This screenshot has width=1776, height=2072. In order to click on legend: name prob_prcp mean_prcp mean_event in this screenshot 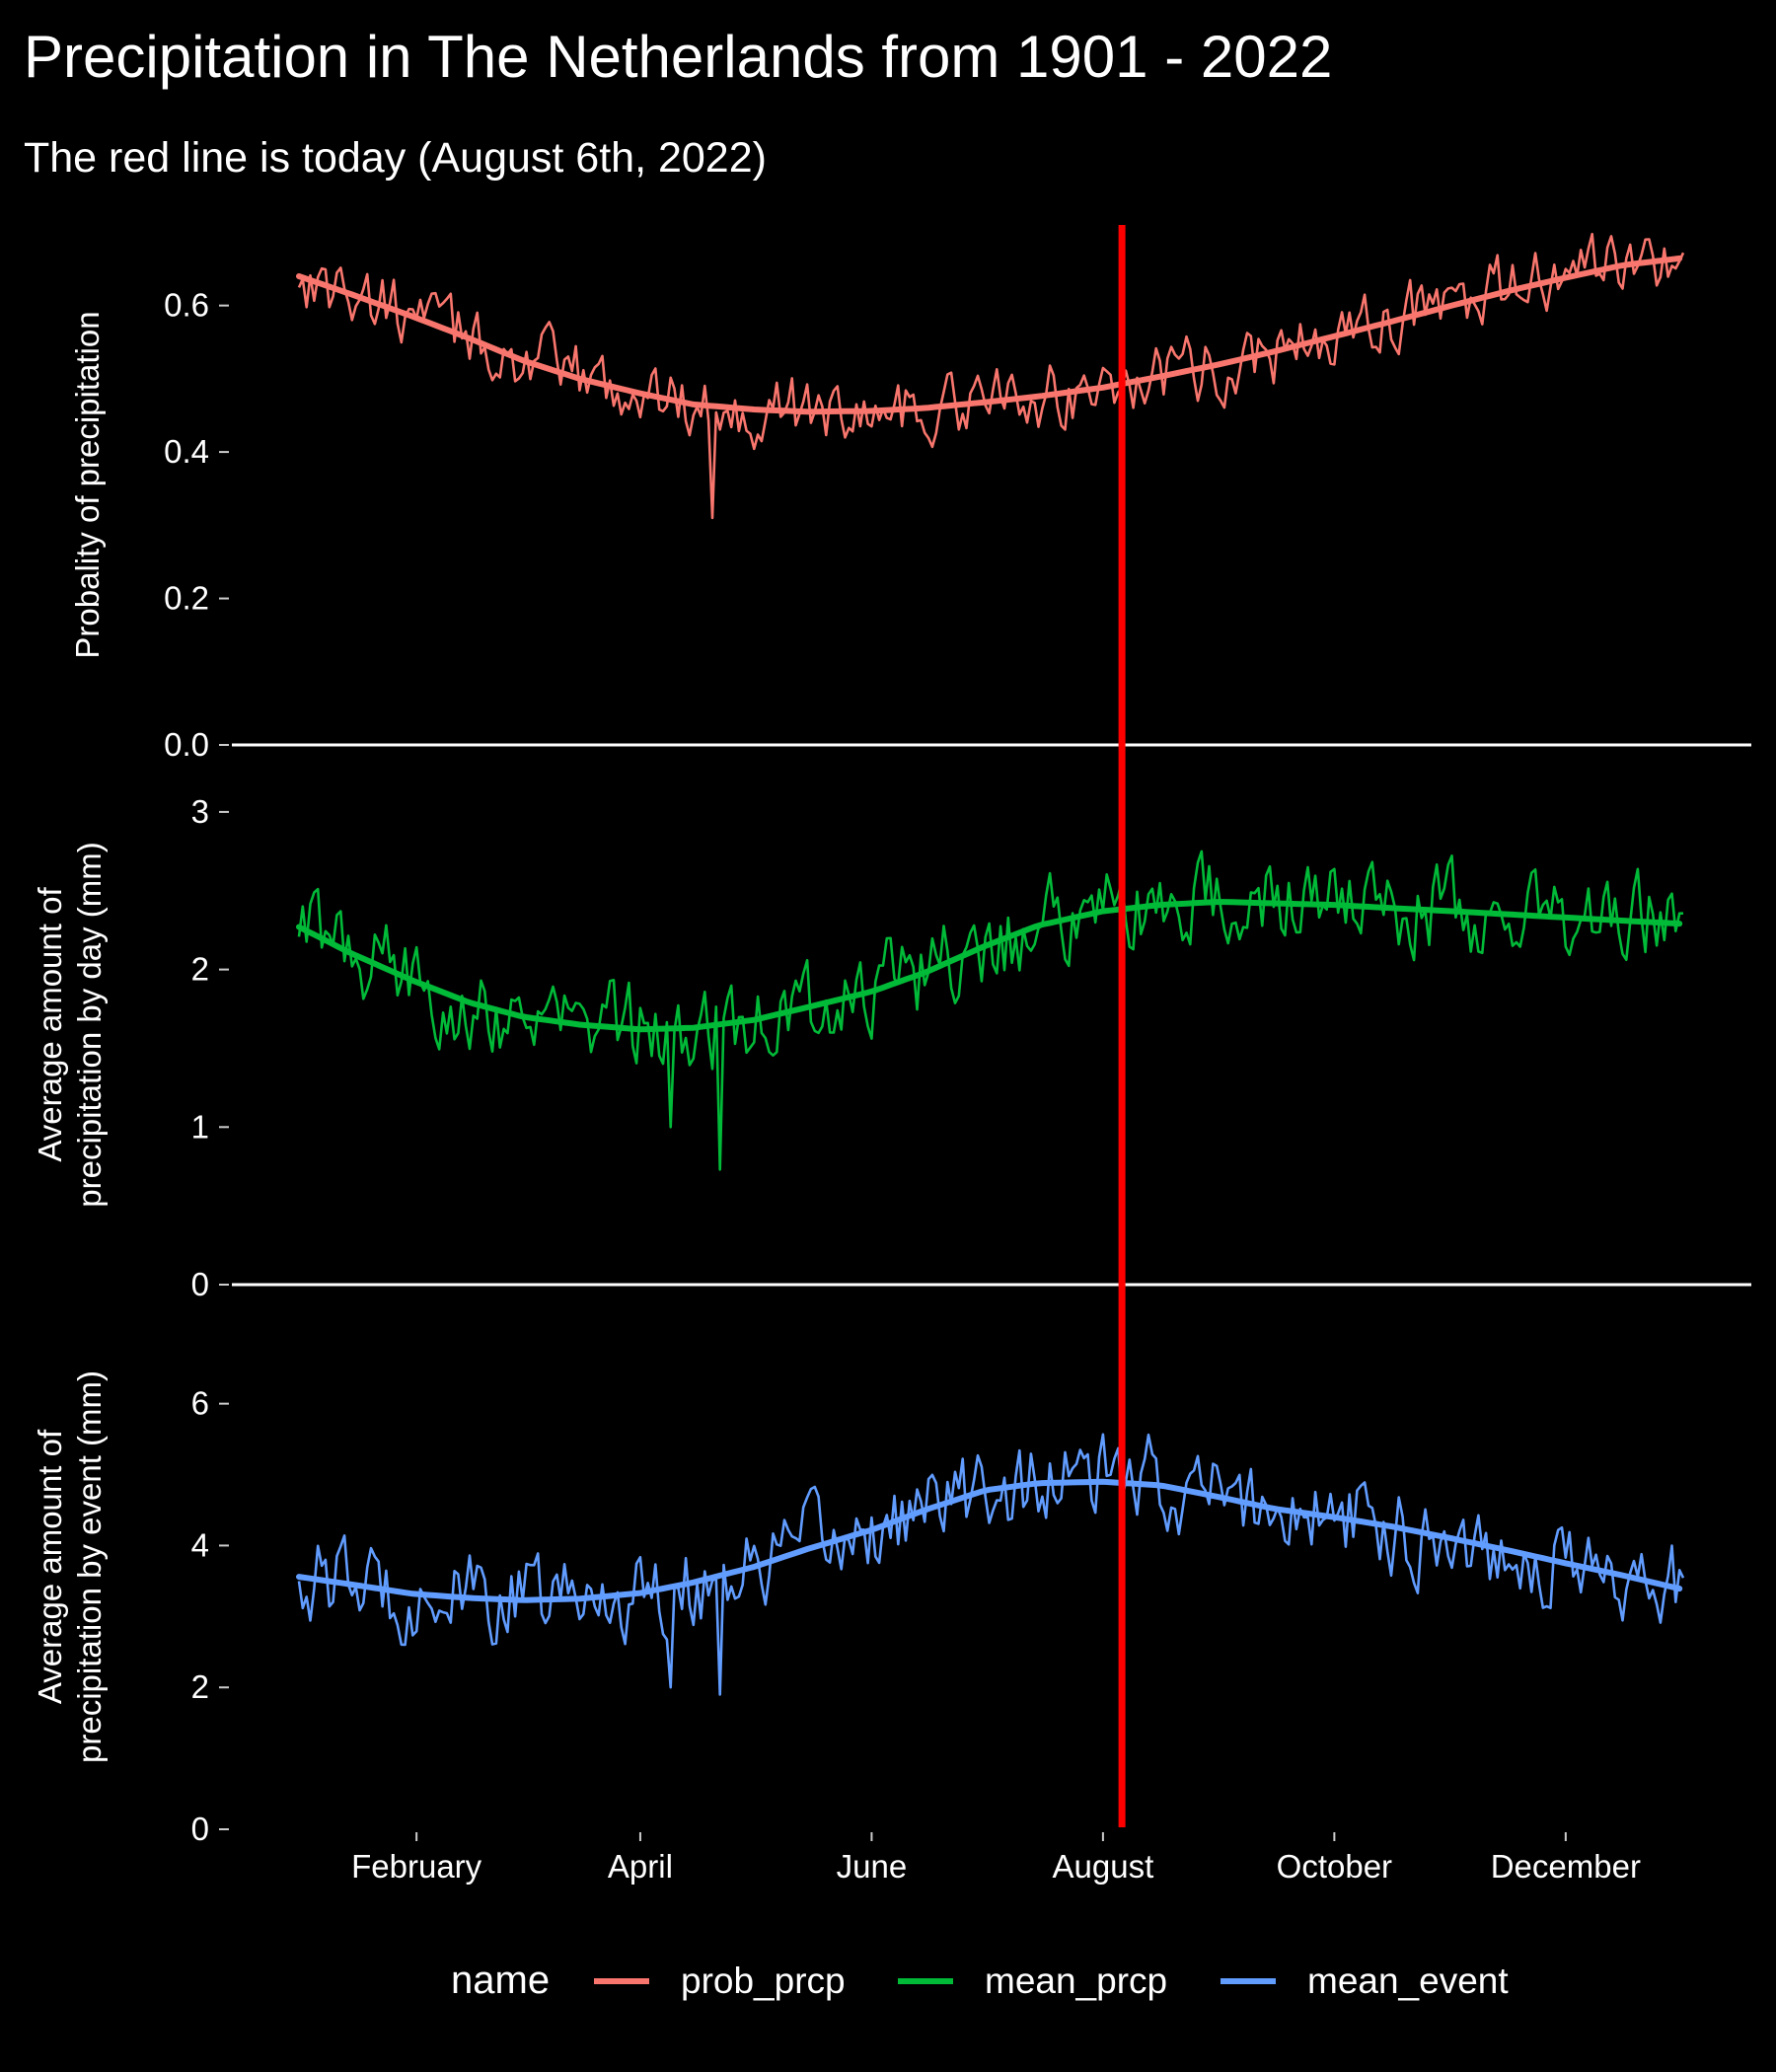, I will do `click(980, 1981)`.